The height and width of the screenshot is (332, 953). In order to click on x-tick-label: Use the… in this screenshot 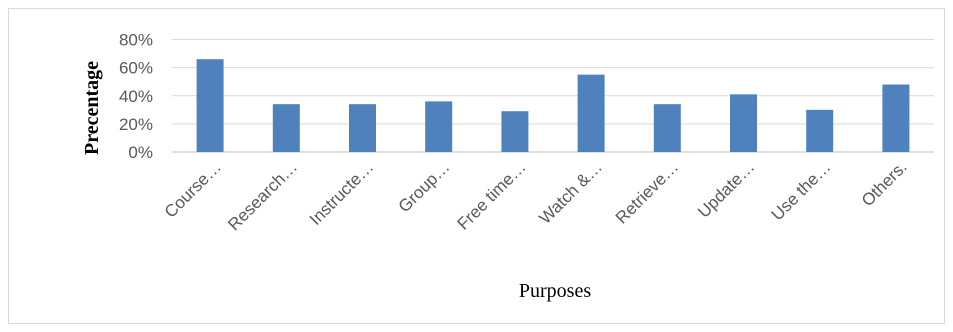, I will do `click(801, 190)`.